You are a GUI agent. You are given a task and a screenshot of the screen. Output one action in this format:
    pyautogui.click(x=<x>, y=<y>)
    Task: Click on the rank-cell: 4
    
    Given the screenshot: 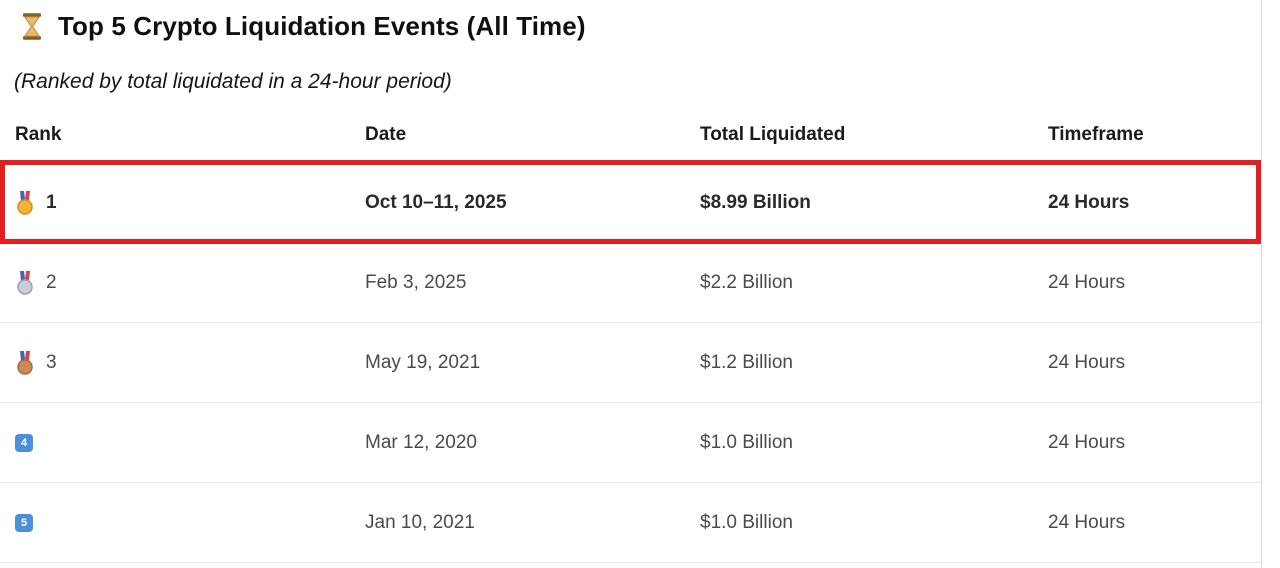 What is the action you would take?
    pyautogui.click(x=190, y=442)
    